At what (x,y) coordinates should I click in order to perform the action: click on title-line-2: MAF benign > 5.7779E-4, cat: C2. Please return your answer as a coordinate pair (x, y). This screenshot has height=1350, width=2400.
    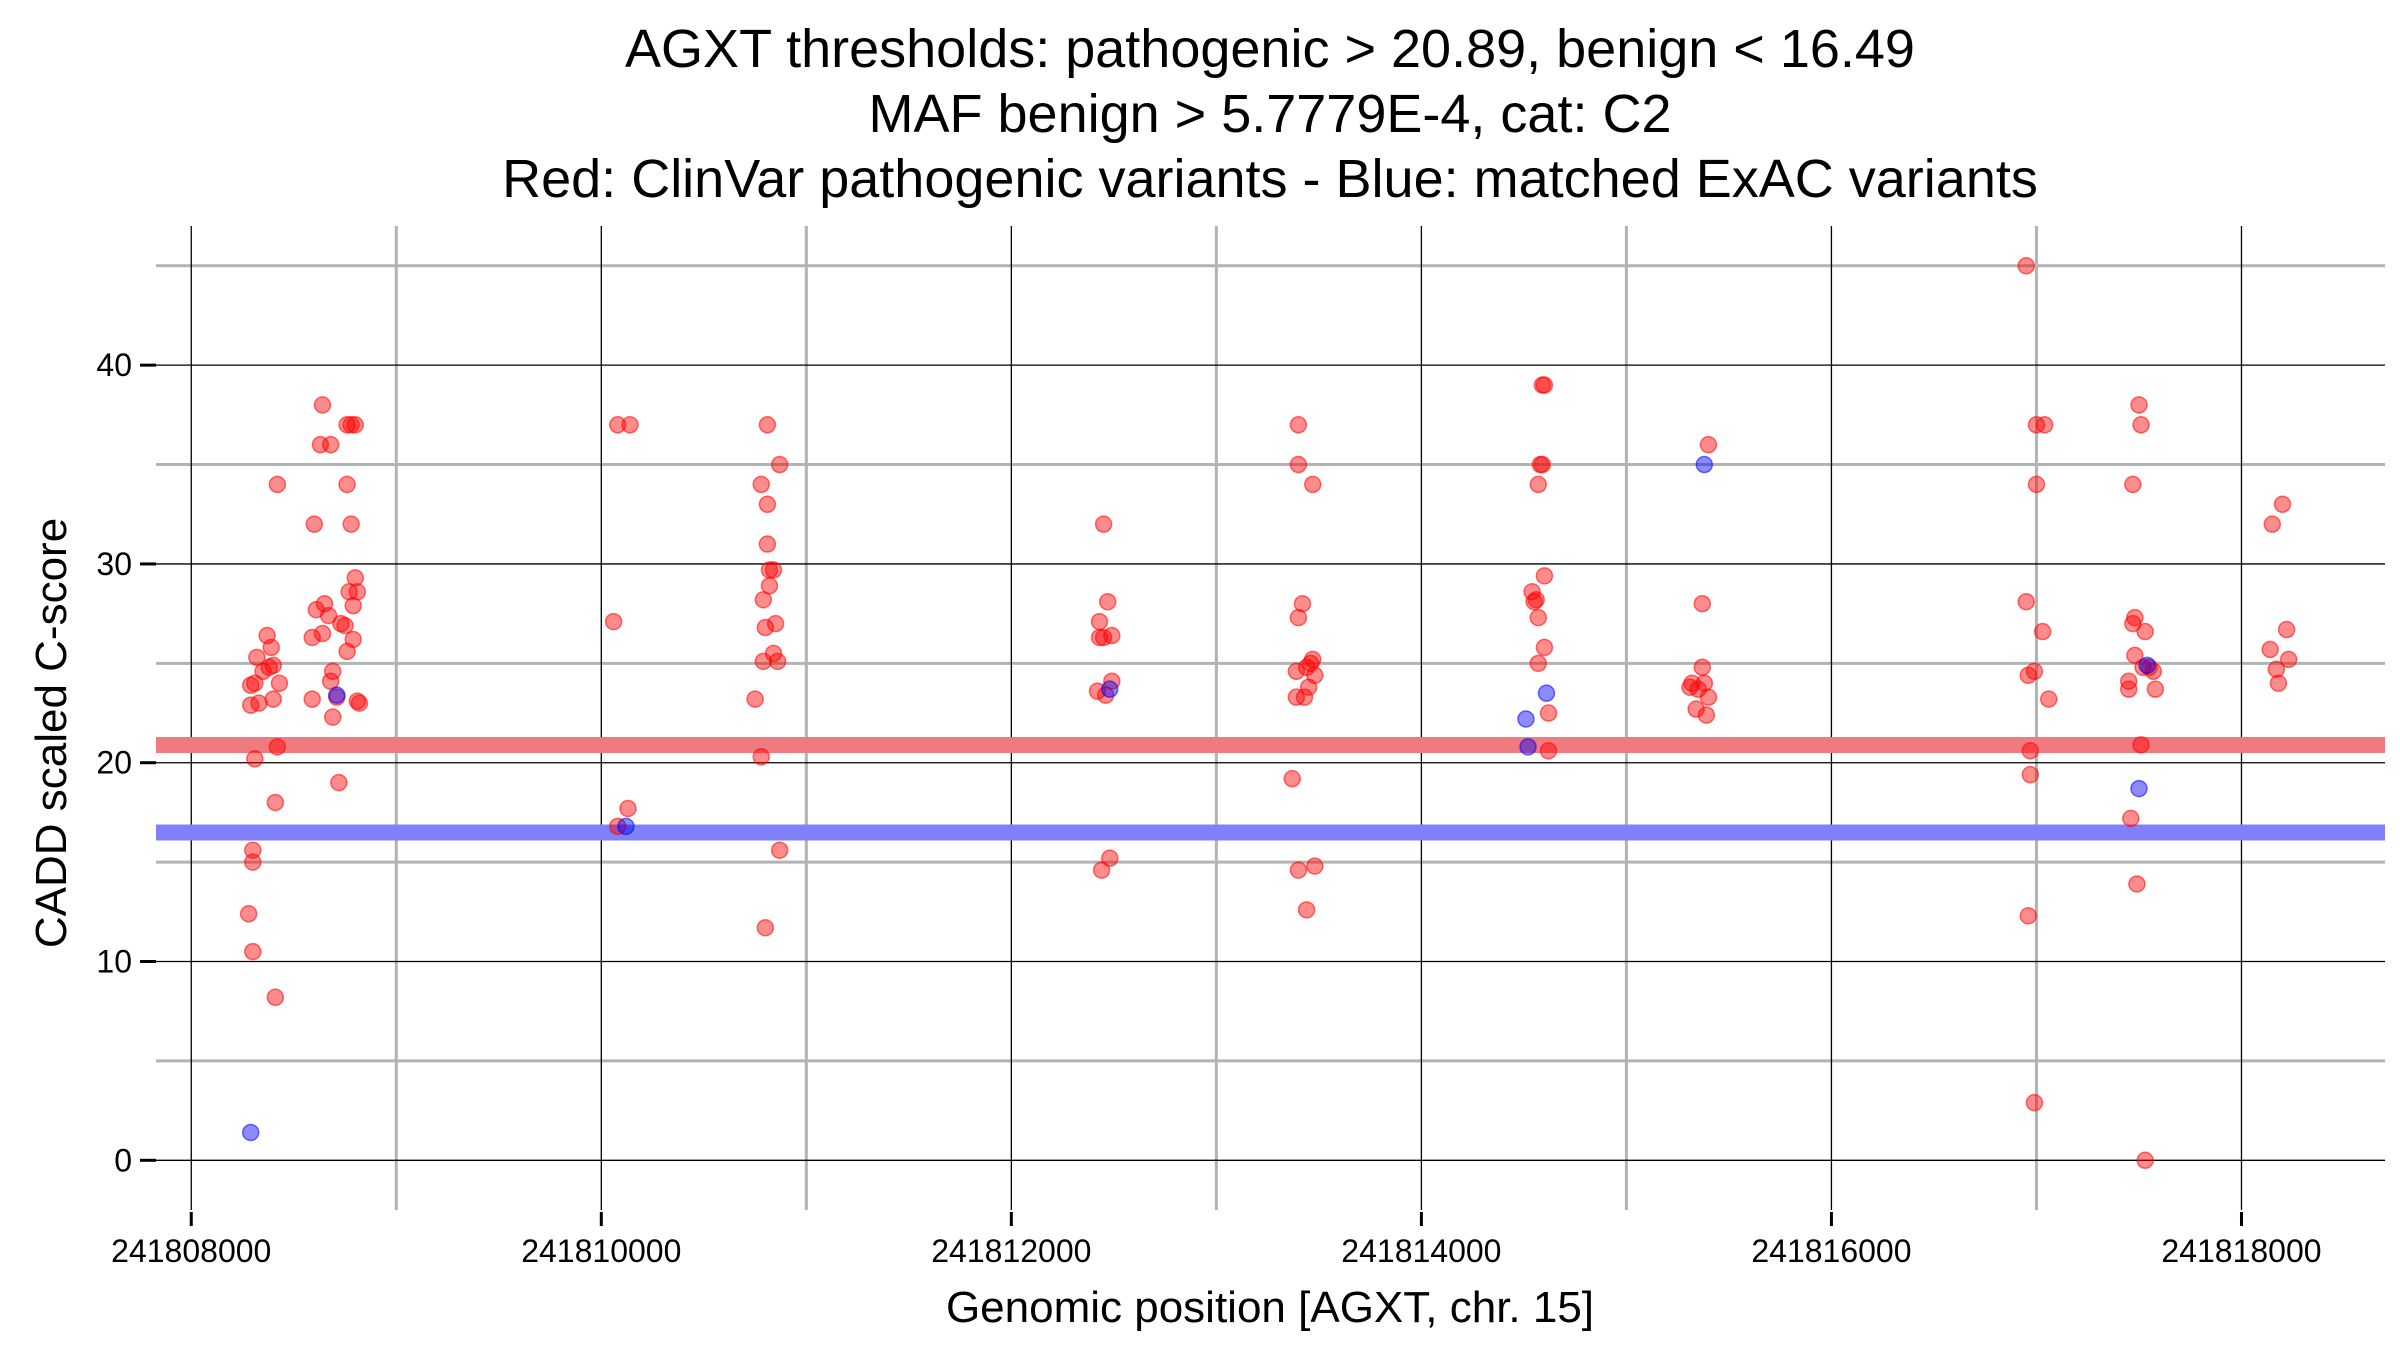
    Looking at the image, I should click on (1270, 114).